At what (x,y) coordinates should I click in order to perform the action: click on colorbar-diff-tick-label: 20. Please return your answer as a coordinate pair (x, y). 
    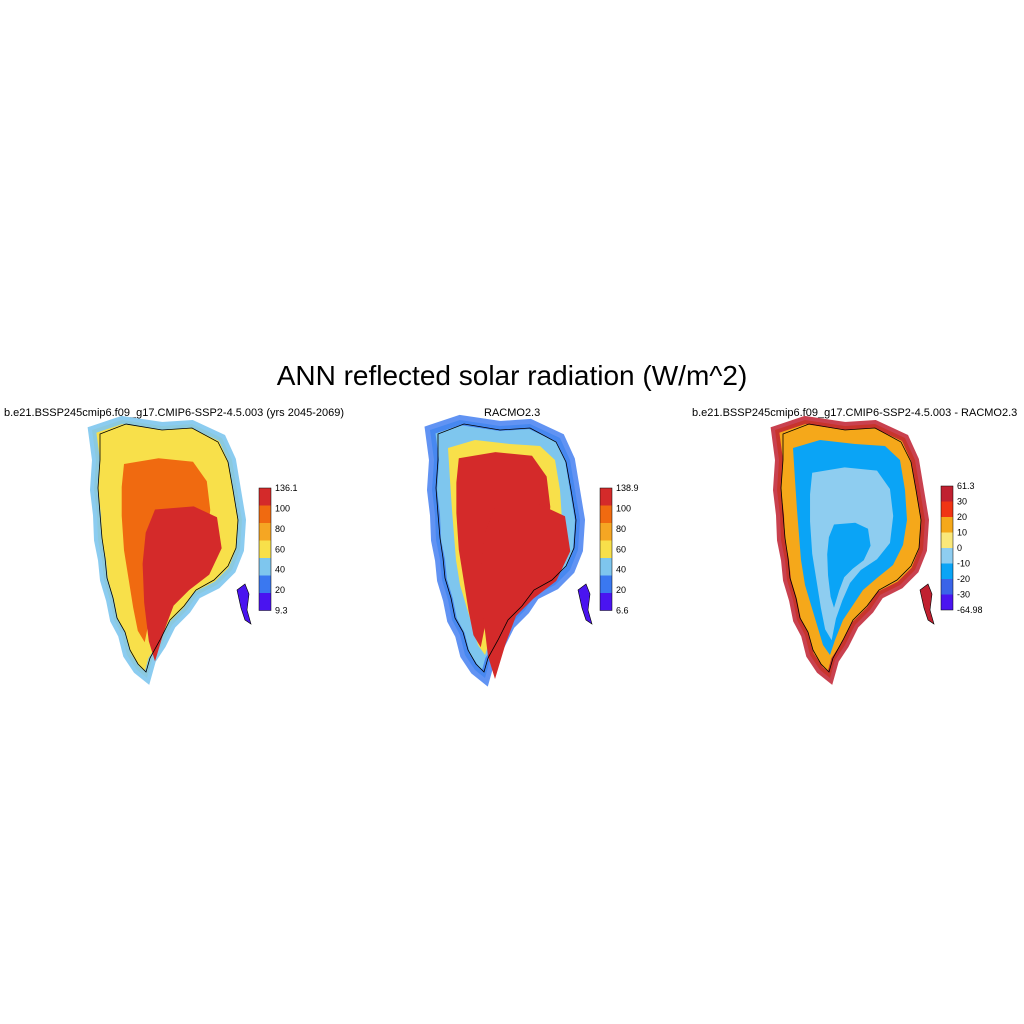
    Looking at the image, I should click on (962, 517).